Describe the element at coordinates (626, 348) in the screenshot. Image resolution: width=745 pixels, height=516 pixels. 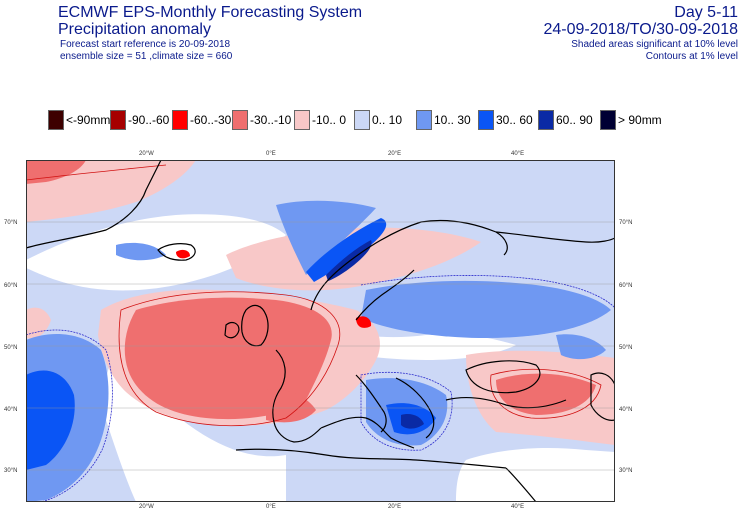
I see `lat-label-right: 50°N` at that location.